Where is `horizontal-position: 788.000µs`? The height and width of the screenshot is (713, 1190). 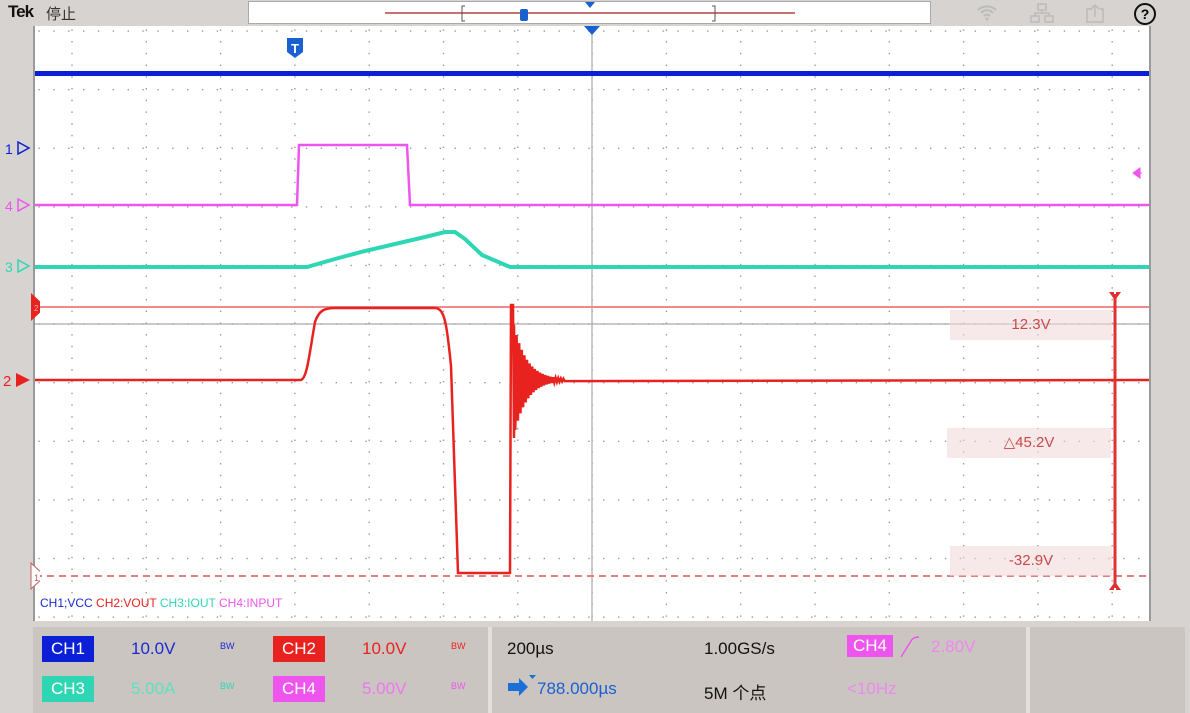 horizontal-position: 788.000µs is located at coordinates (577, 688).